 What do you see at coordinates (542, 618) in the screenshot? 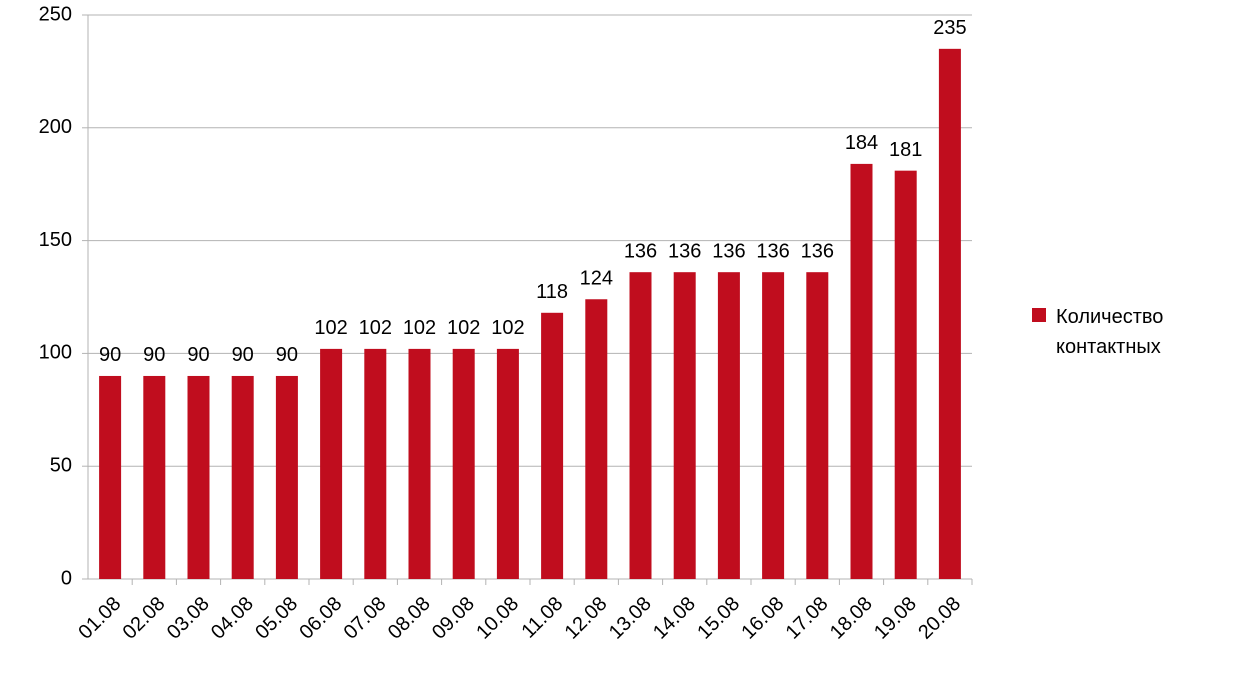
I see `x-tick-label: 11.08` at bounding box center [542, 618].